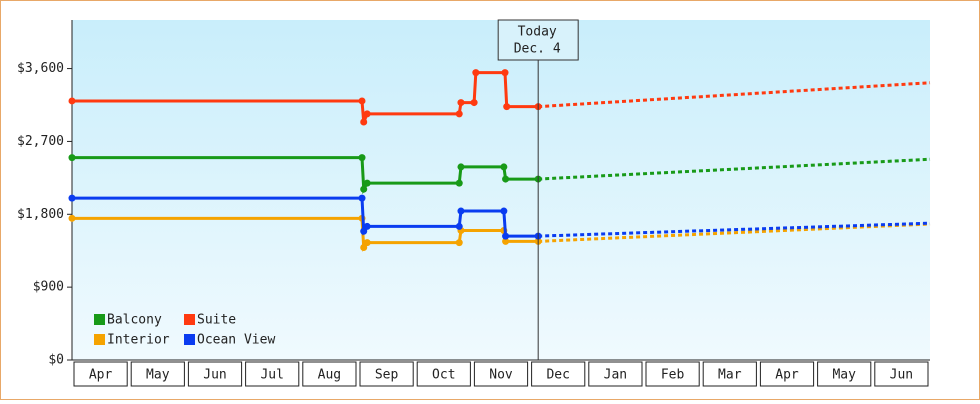 The width and height of the screenshot is (980, 404). Describe the element at coordinates (134, 320) in the screenshot. I see `legend-label: Balcony` at that location.